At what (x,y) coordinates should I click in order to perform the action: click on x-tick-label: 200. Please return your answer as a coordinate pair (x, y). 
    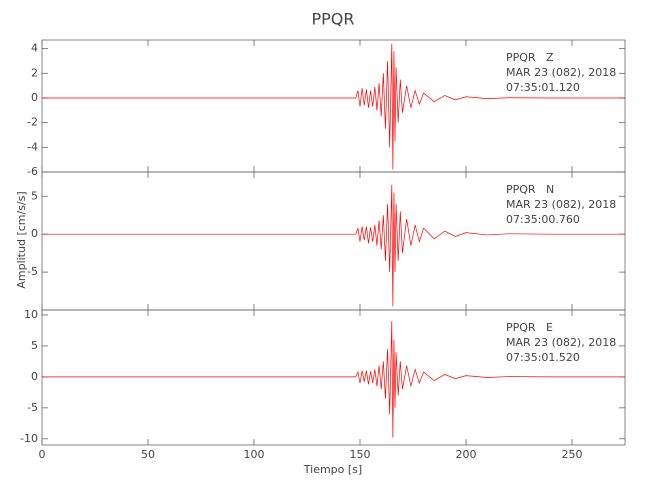
    Looking at the image, I should click on (466, 454).